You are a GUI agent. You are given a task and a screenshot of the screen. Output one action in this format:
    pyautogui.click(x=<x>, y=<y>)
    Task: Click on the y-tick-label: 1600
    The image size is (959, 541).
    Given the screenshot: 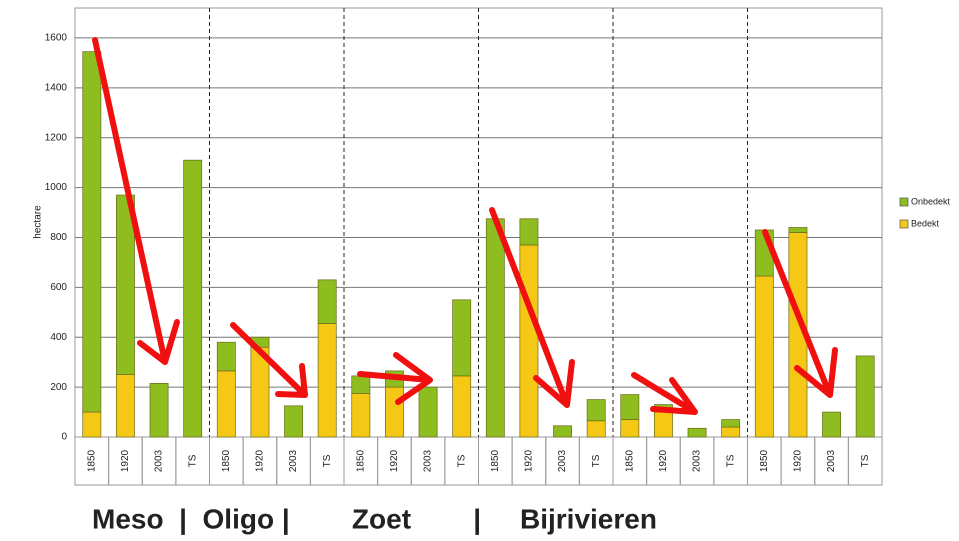 What is the action you would take?
    pyautogui.click(x=56, y=38)
    